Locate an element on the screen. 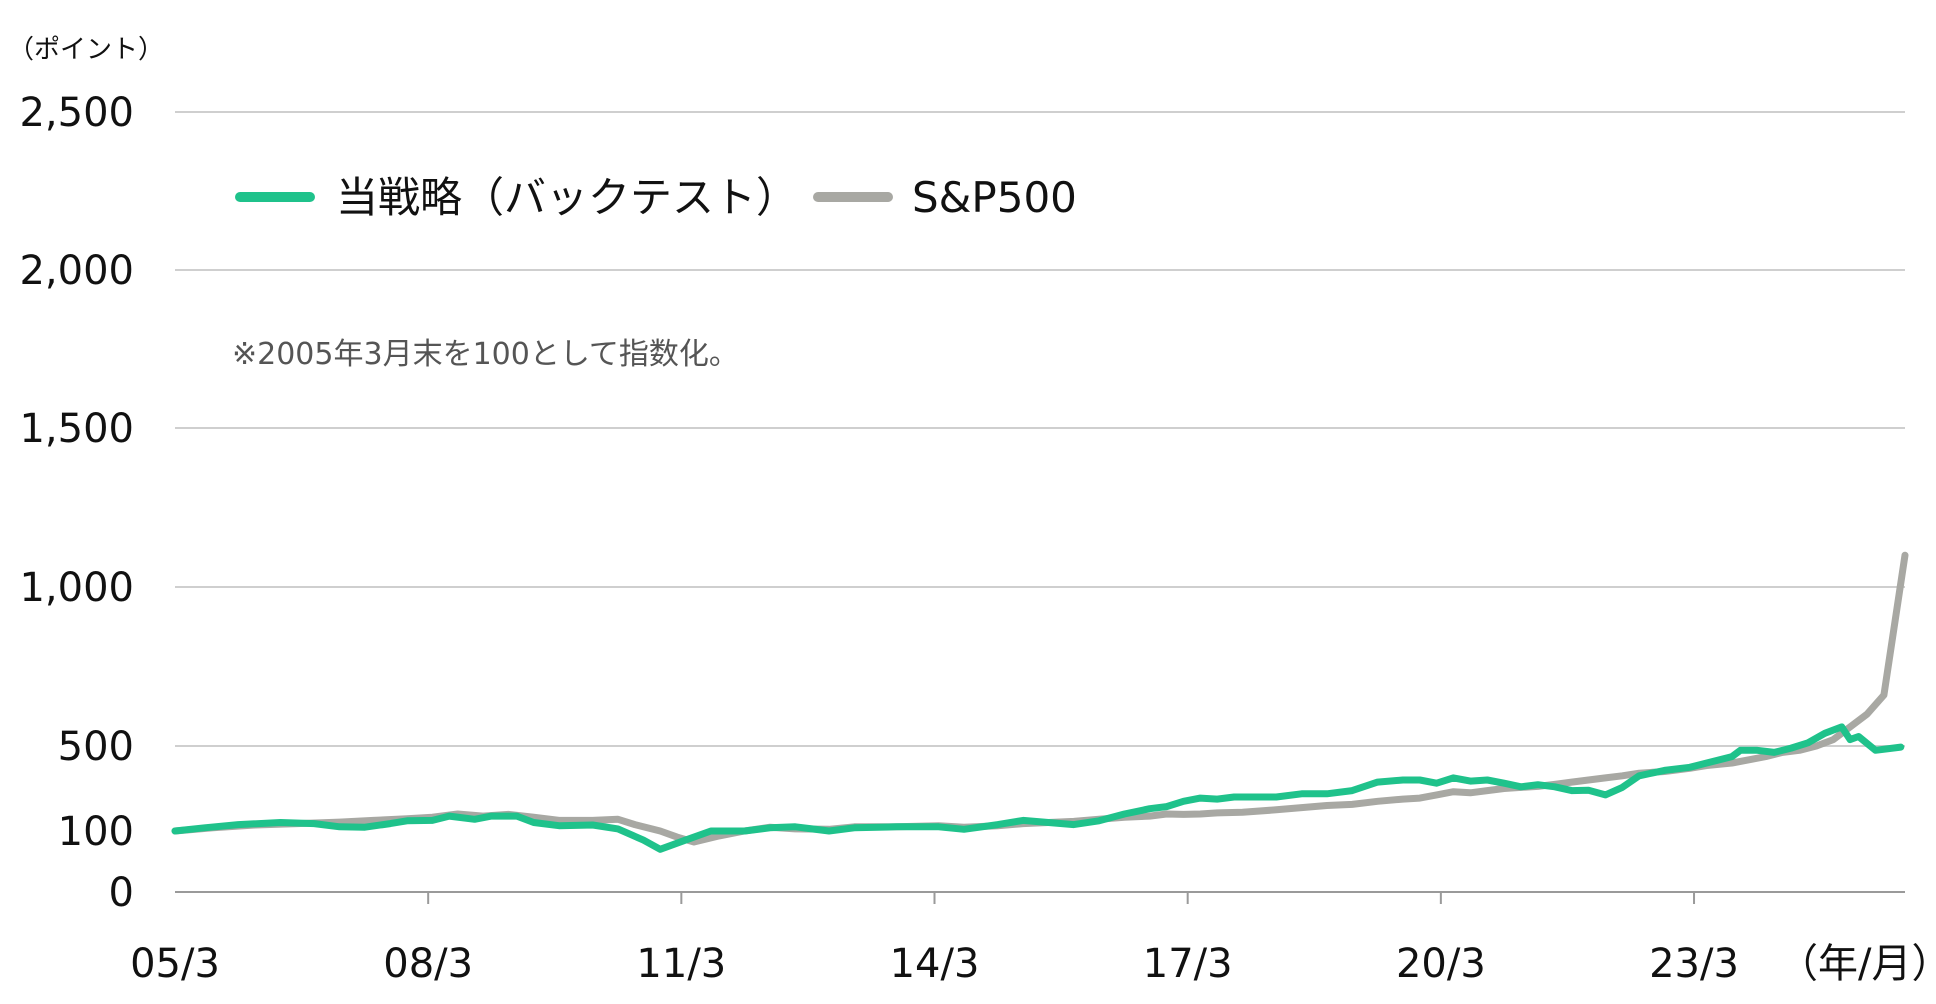 Image resolution: width=1936 pixels, height=1004 pixels. y-tick-label-2500: 2,500 is located at coordinates (76, 113).